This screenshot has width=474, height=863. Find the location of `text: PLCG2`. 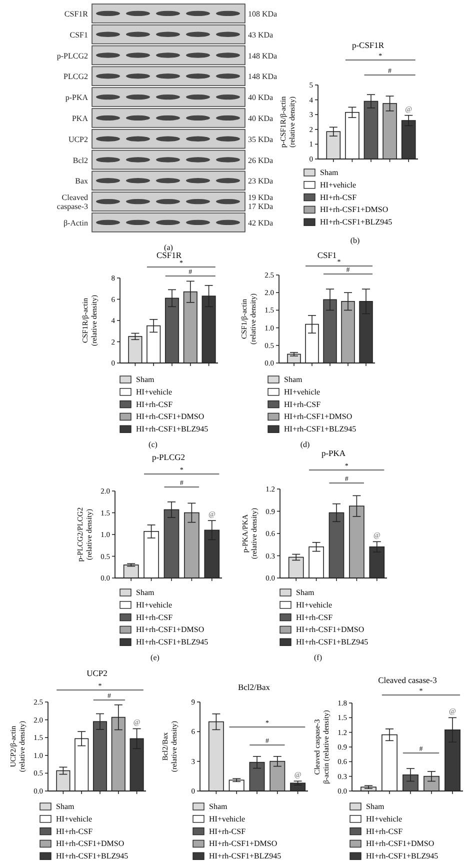

text: PLCG2 is located at coordinates (76, 77).